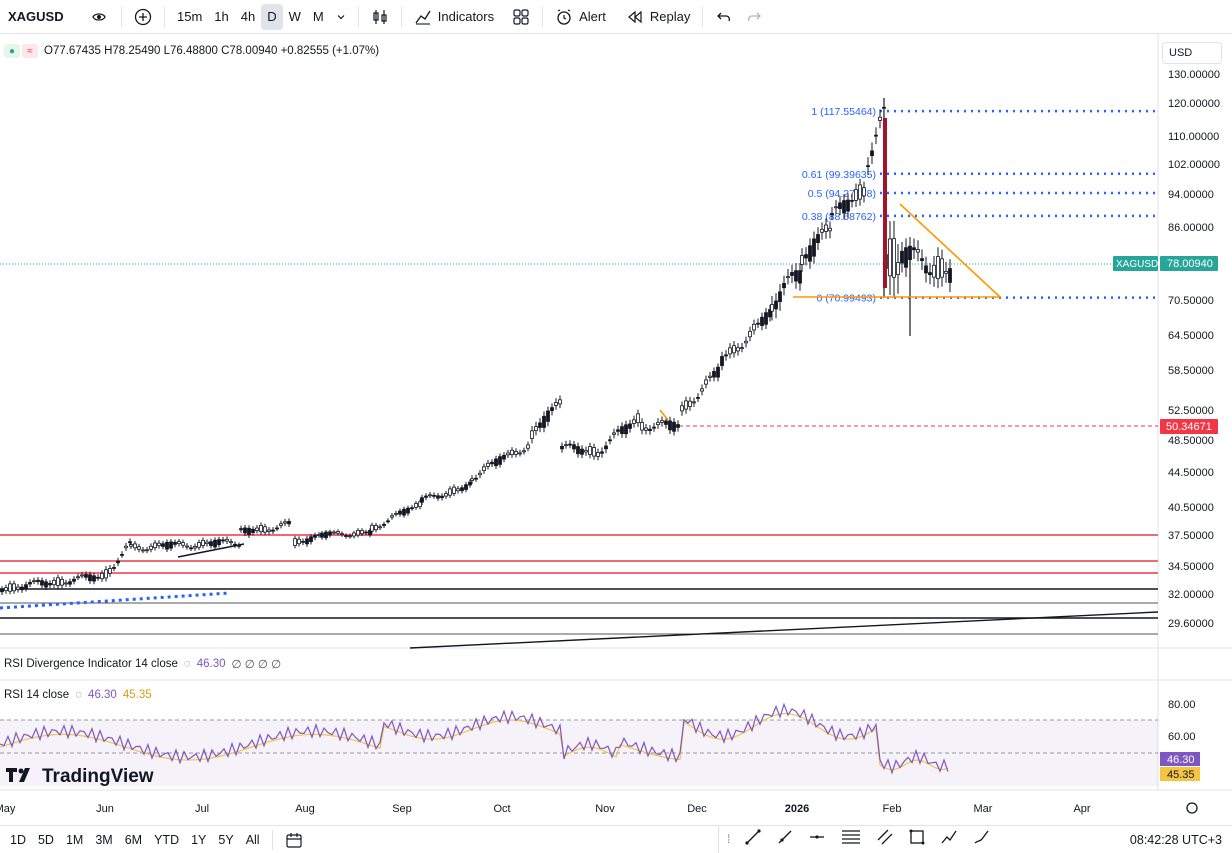 Image resolution: width=1232 pixels, height=853 pixels. I want to click on alert-button: Alert, so click(580, 17).